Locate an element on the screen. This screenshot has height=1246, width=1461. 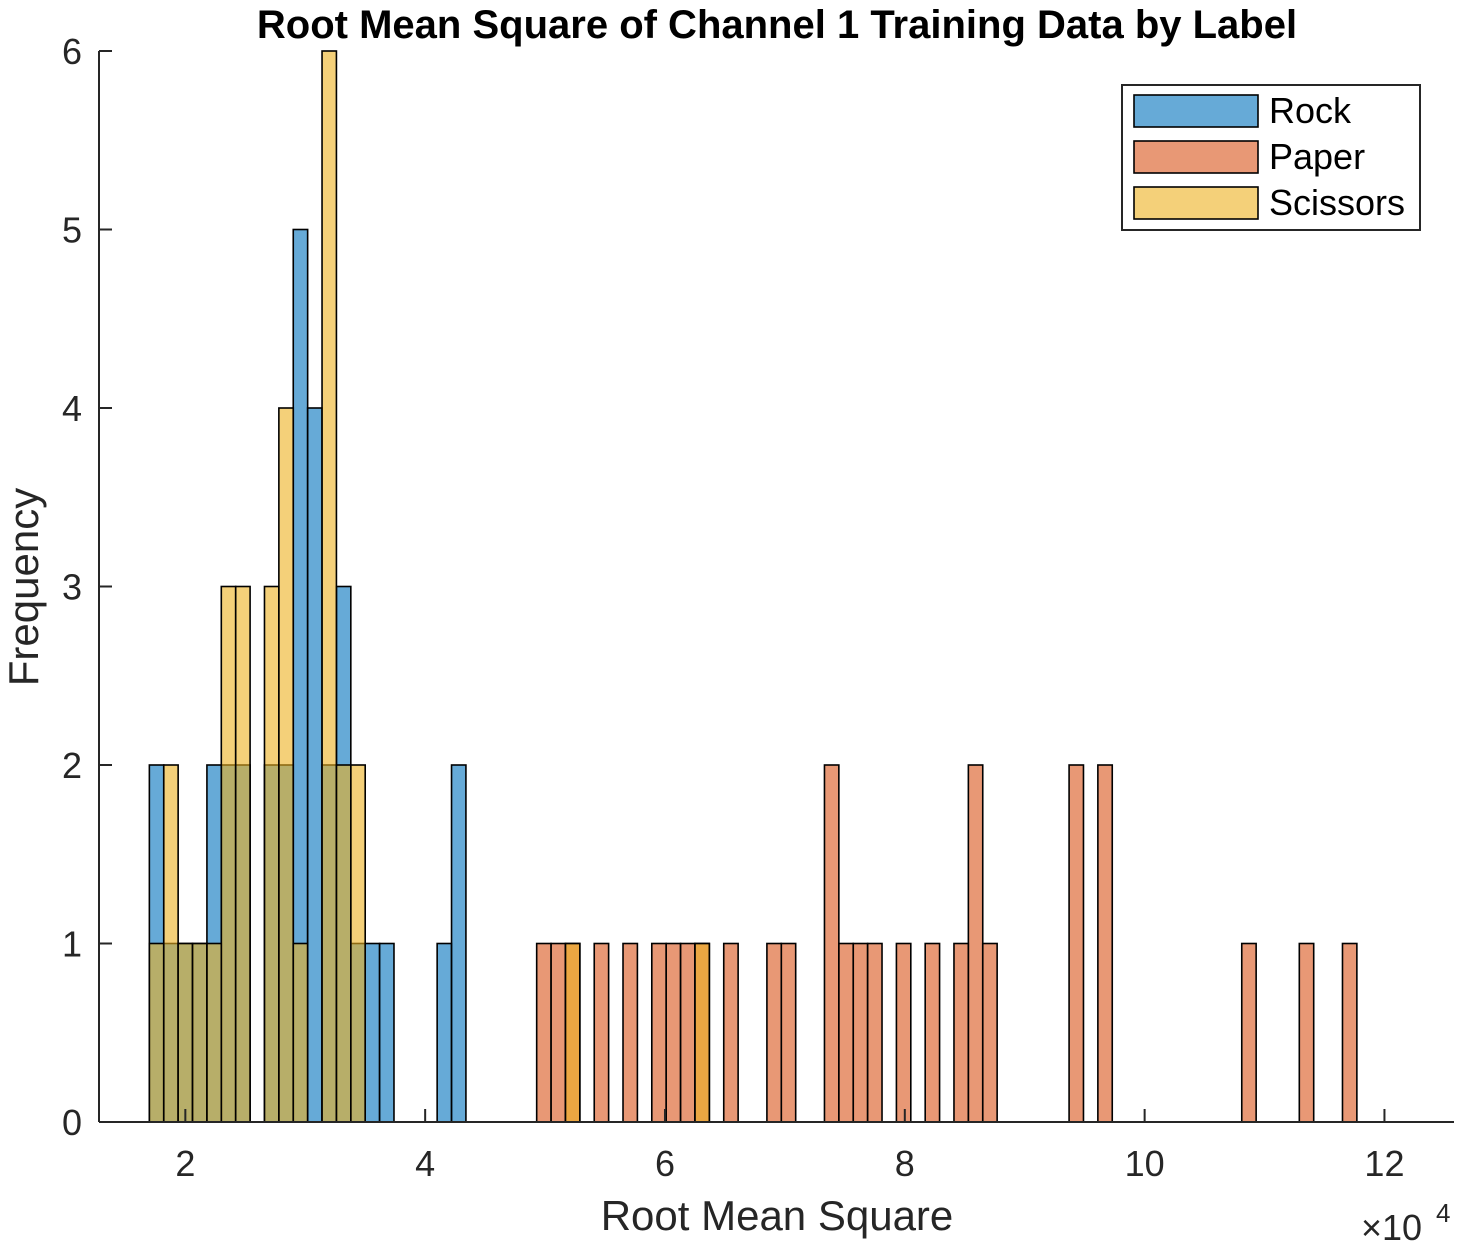
y-tick-label-0: 0 is located at coordinates (72, 1122).